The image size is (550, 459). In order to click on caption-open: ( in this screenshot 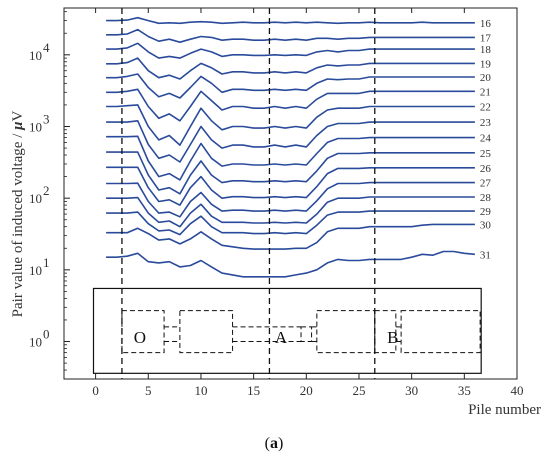, I will do `click(267, 443)`.